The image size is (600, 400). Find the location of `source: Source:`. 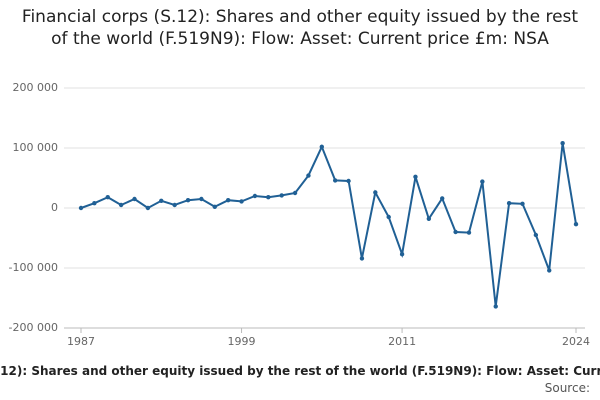

source: Source: is located at coordinates (567, 388).